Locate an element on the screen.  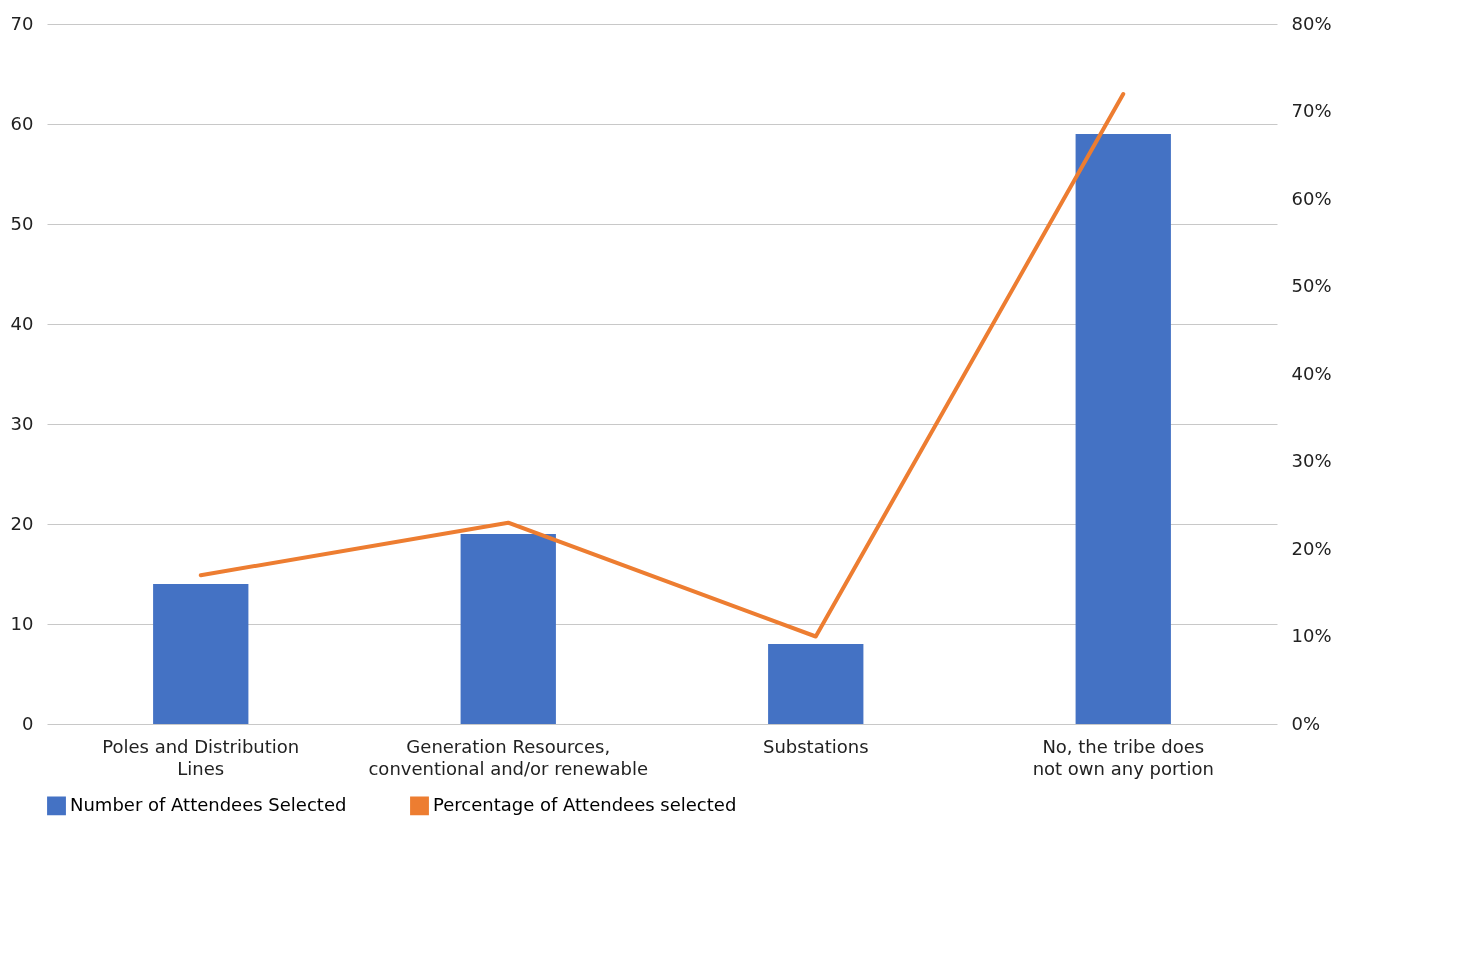
y-tick-label: 50 is located at coordinates (22, 223).